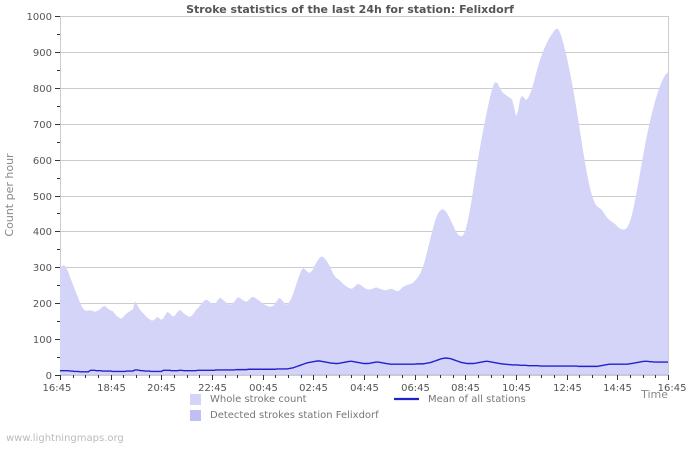  What do you see at coordinates (42, 340) in the screenshot?
I see `y-tick-label: 100` at bounding box center [42, 340].